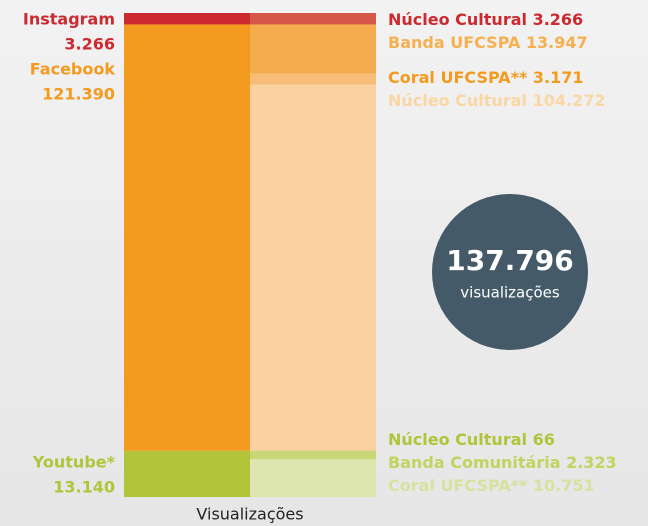 The height and width of the screenshot is (526, 648). I want to click on segment-label: Banda UFCSPA 13.947, so click(488, 42).